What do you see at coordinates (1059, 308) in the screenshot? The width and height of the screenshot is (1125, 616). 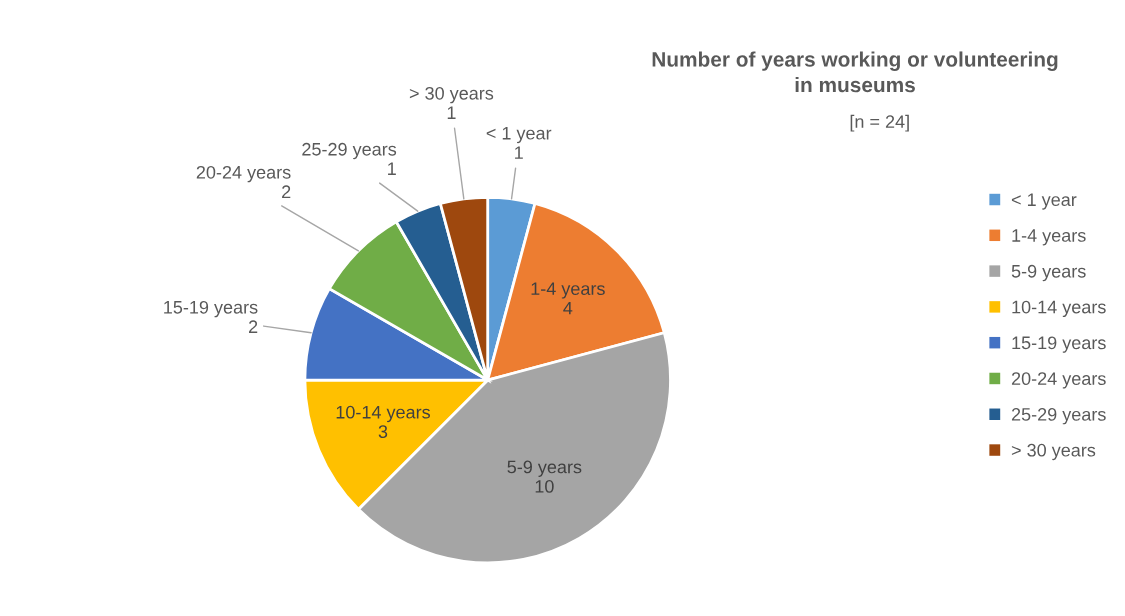 I see `legend-label: 10-14 years` at bounding box center [1059, 308].